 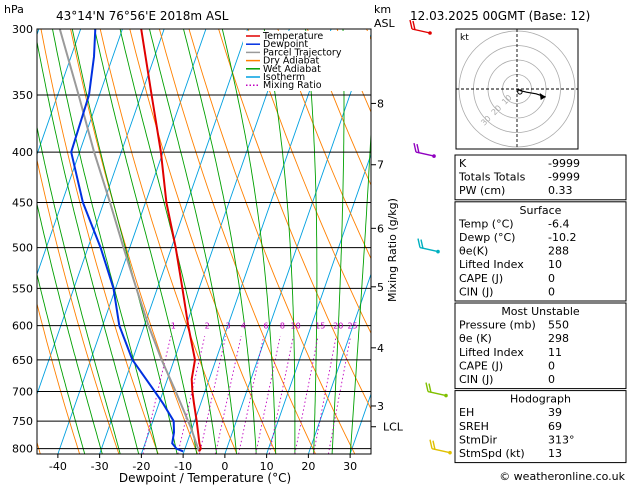 What do you see at coordinates (558, 338) in the screenshot?
I see `most-unstable-table-row-value: 298` at bounding box center [558, 338].